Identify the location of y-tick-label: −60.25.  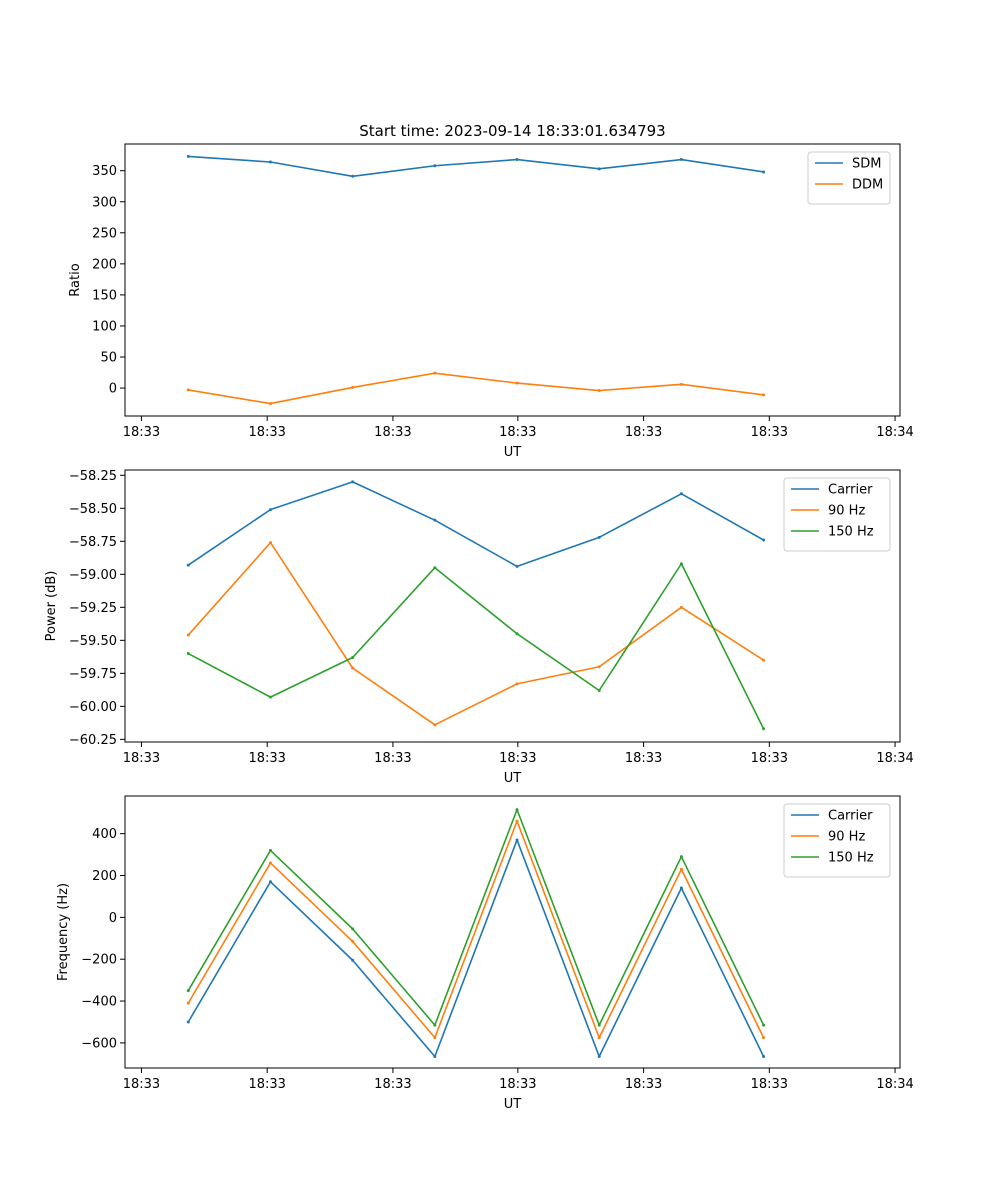
(93, 740).